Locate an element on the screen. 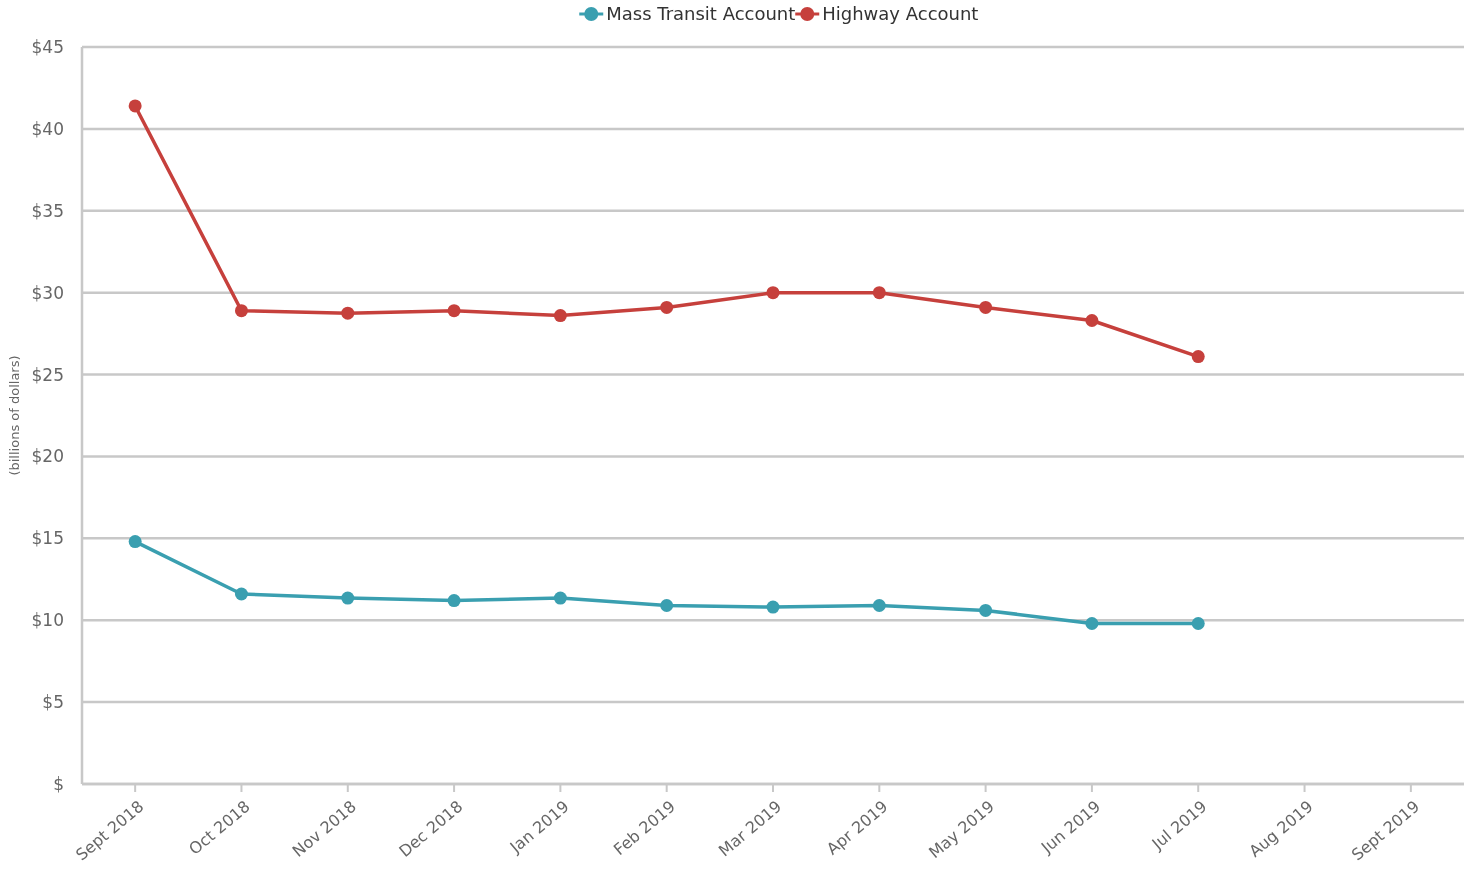  y-tick-label: $30 is located at coordinates (47, 292).